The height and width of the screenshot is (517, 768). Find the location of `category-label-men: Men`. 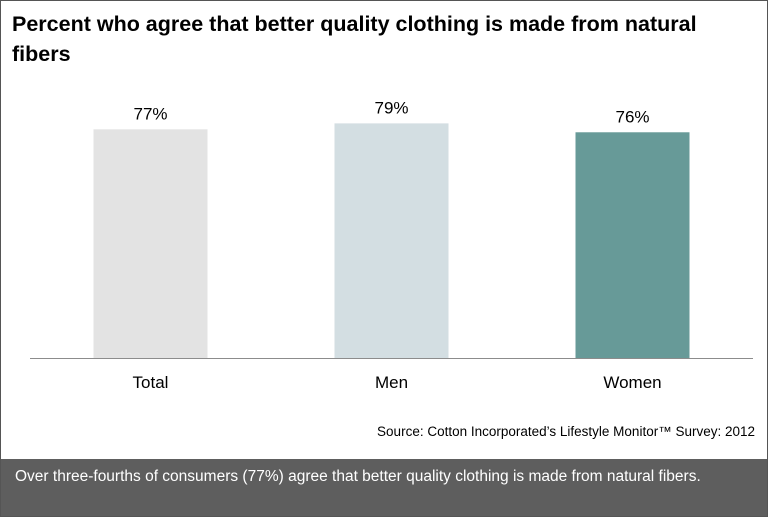

category-label-men: Men is located at coordinates (391, 382).